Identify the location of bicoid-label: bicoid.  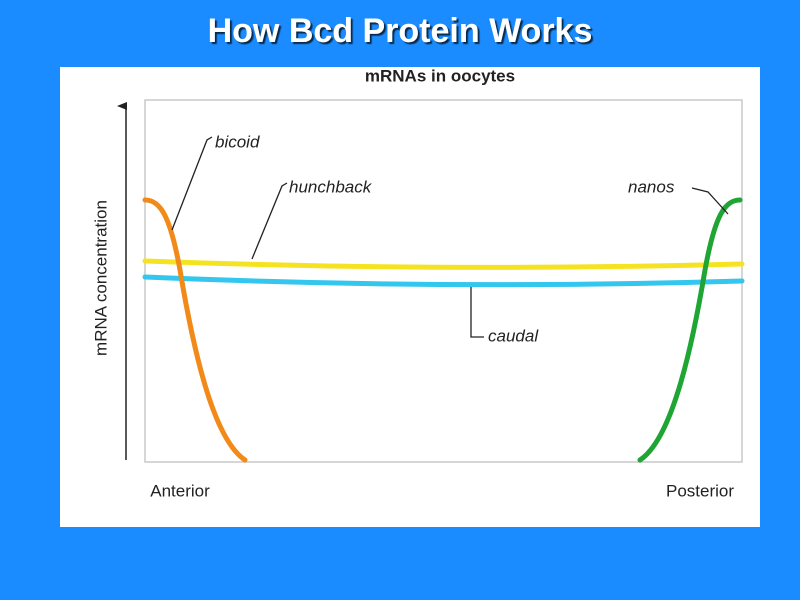
(237, 141).